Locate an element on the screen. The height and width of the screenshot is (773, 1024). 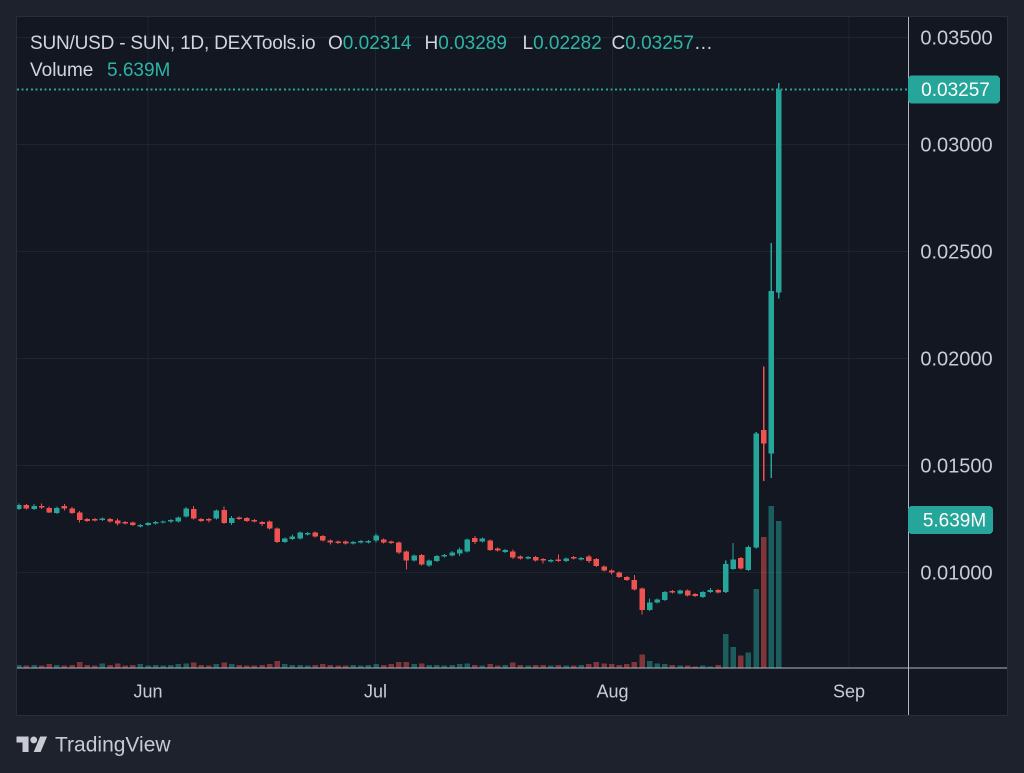
svg-text: 0.02000 is located at coordinates (956, 360).